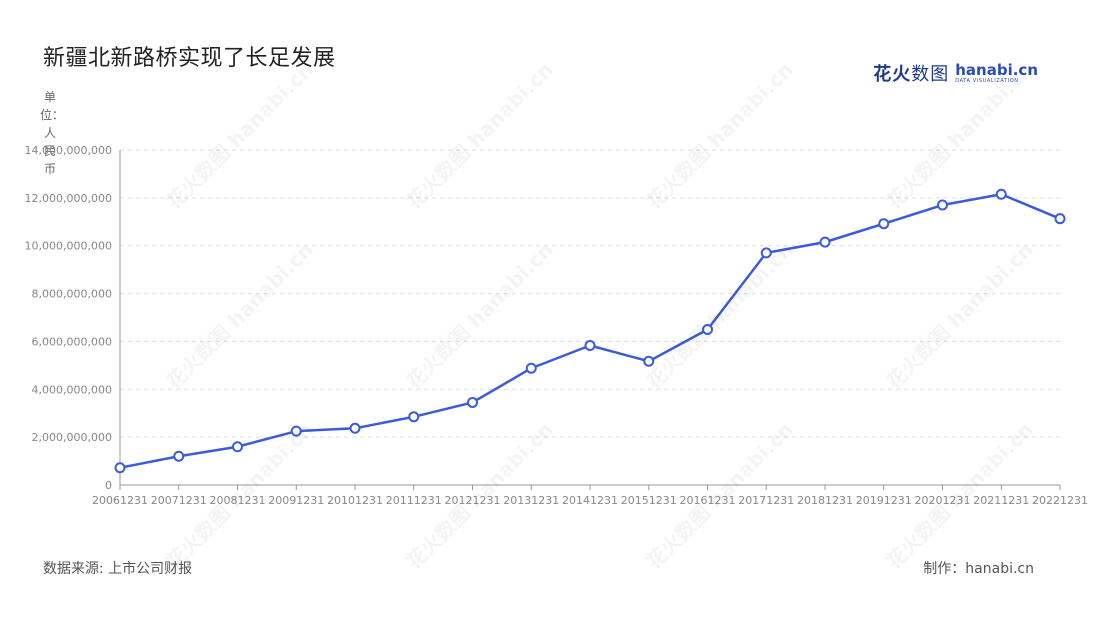 The image size is (1100, 620). What do you see at coordinates (238, 500) in the screenshot?
I see `x-tick-label: 20081231` at bounding box center [238, 500].